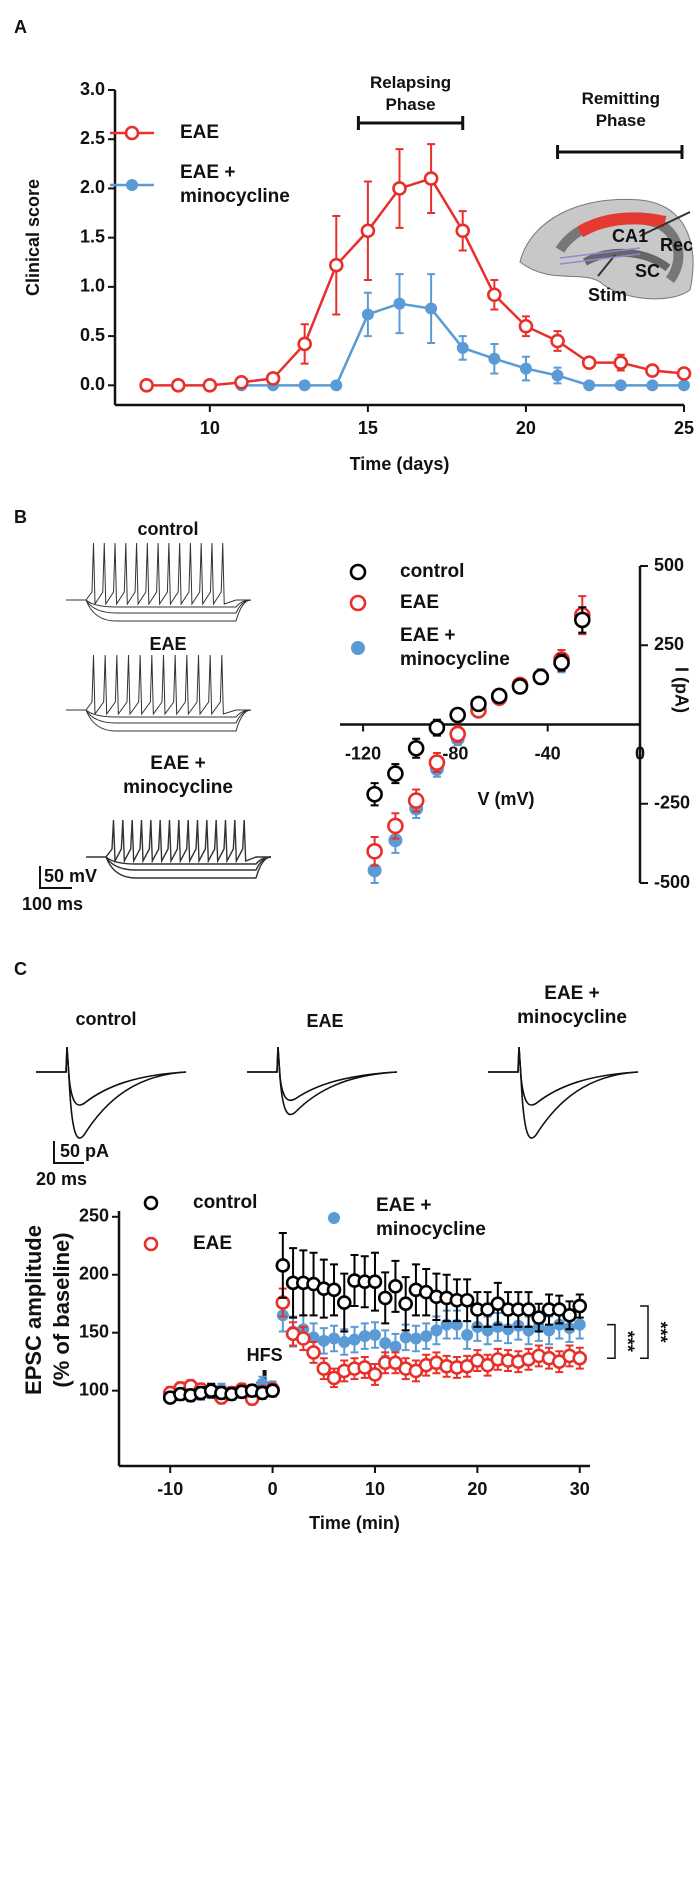  I want to click on y-axis-label: EPSC amplitude (% of baseline), so click(47, 1310).